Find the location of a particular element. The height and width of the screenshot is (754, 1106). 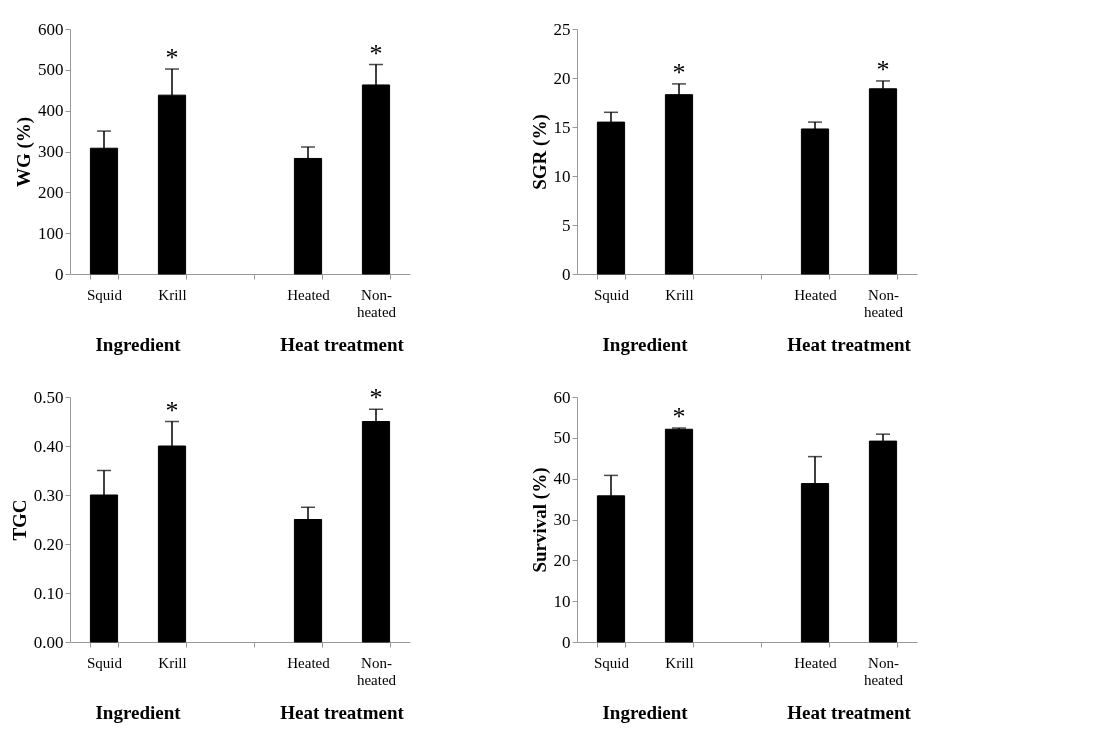

y-tick-label: 50 is located at coordinates (562, 438).